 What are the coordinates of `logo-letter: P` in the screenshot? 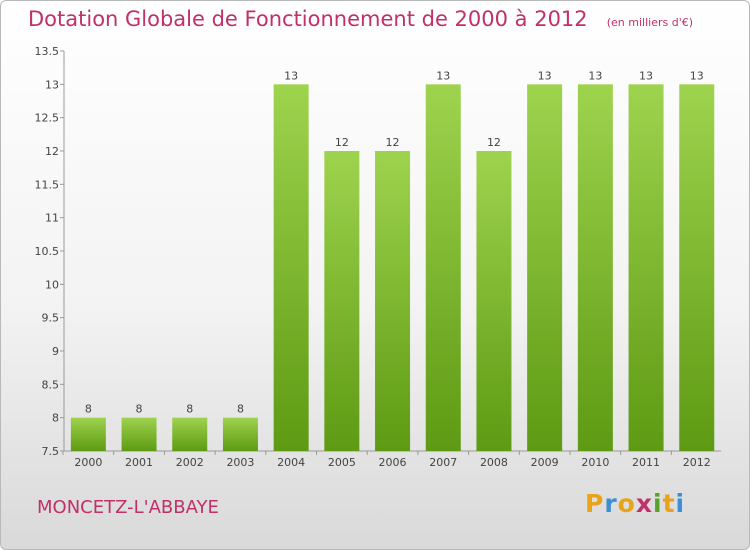 It's located at (595, 503).